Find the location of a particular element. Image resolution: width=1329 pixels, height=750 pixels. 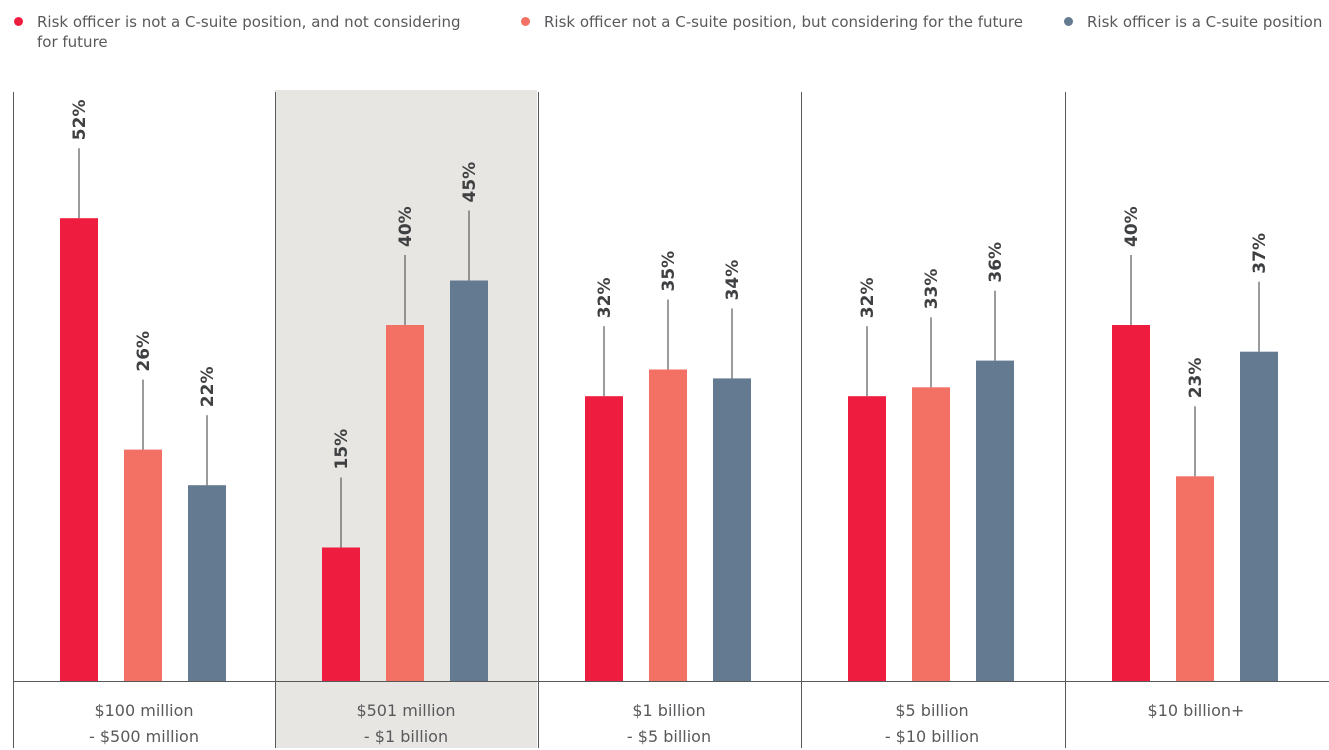

category-label-line2: - $1 billion is located at coordinates (406, 736).